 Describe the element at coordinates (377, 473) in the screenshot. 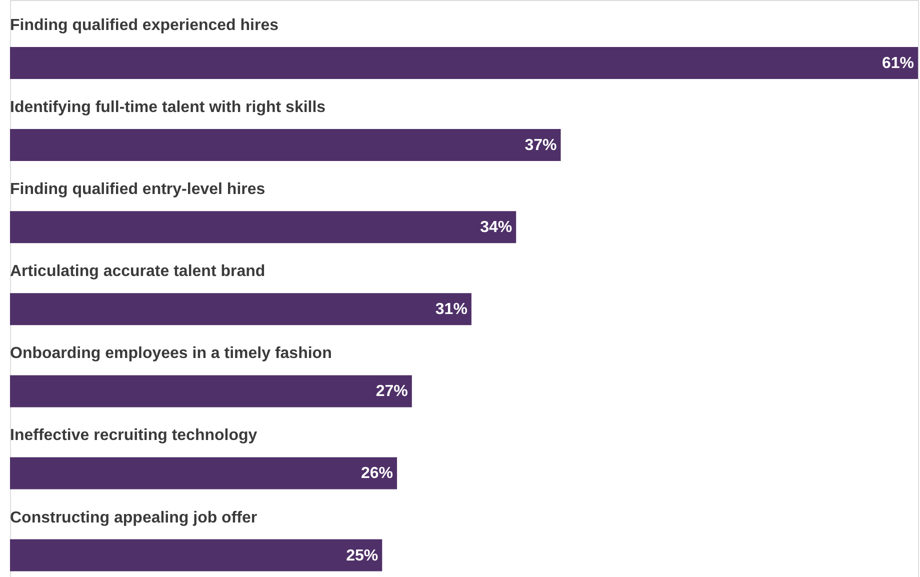

I see `data-label: 26%` at that location.